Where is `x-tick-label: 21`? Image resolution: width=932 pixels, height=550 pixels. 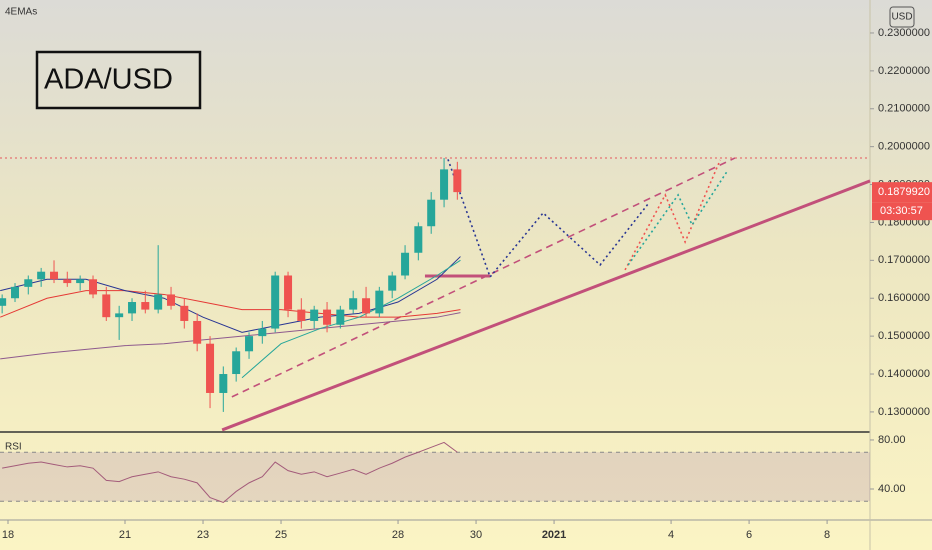
x-tick-label: 21 is located at coordinates (125, 535).